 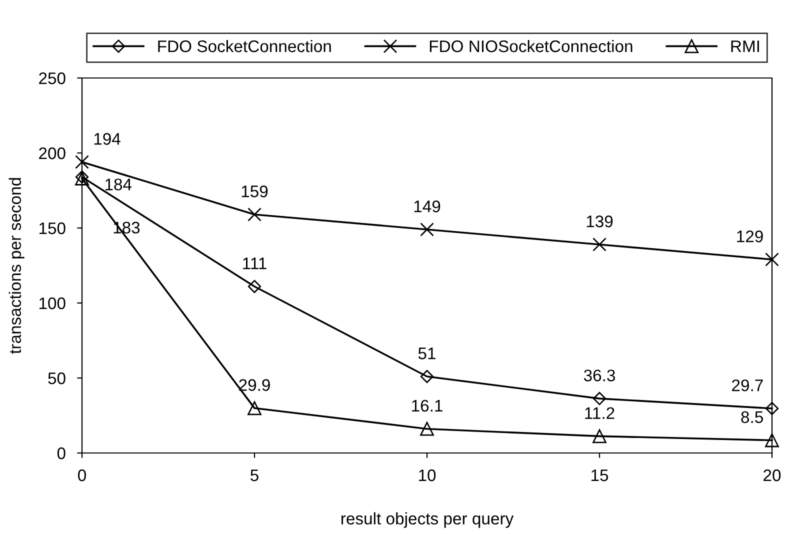 What do you see at coordinates (745, 46) in the screenshot?
I see `legend-label: RMI` at bounding box center [745, 46].